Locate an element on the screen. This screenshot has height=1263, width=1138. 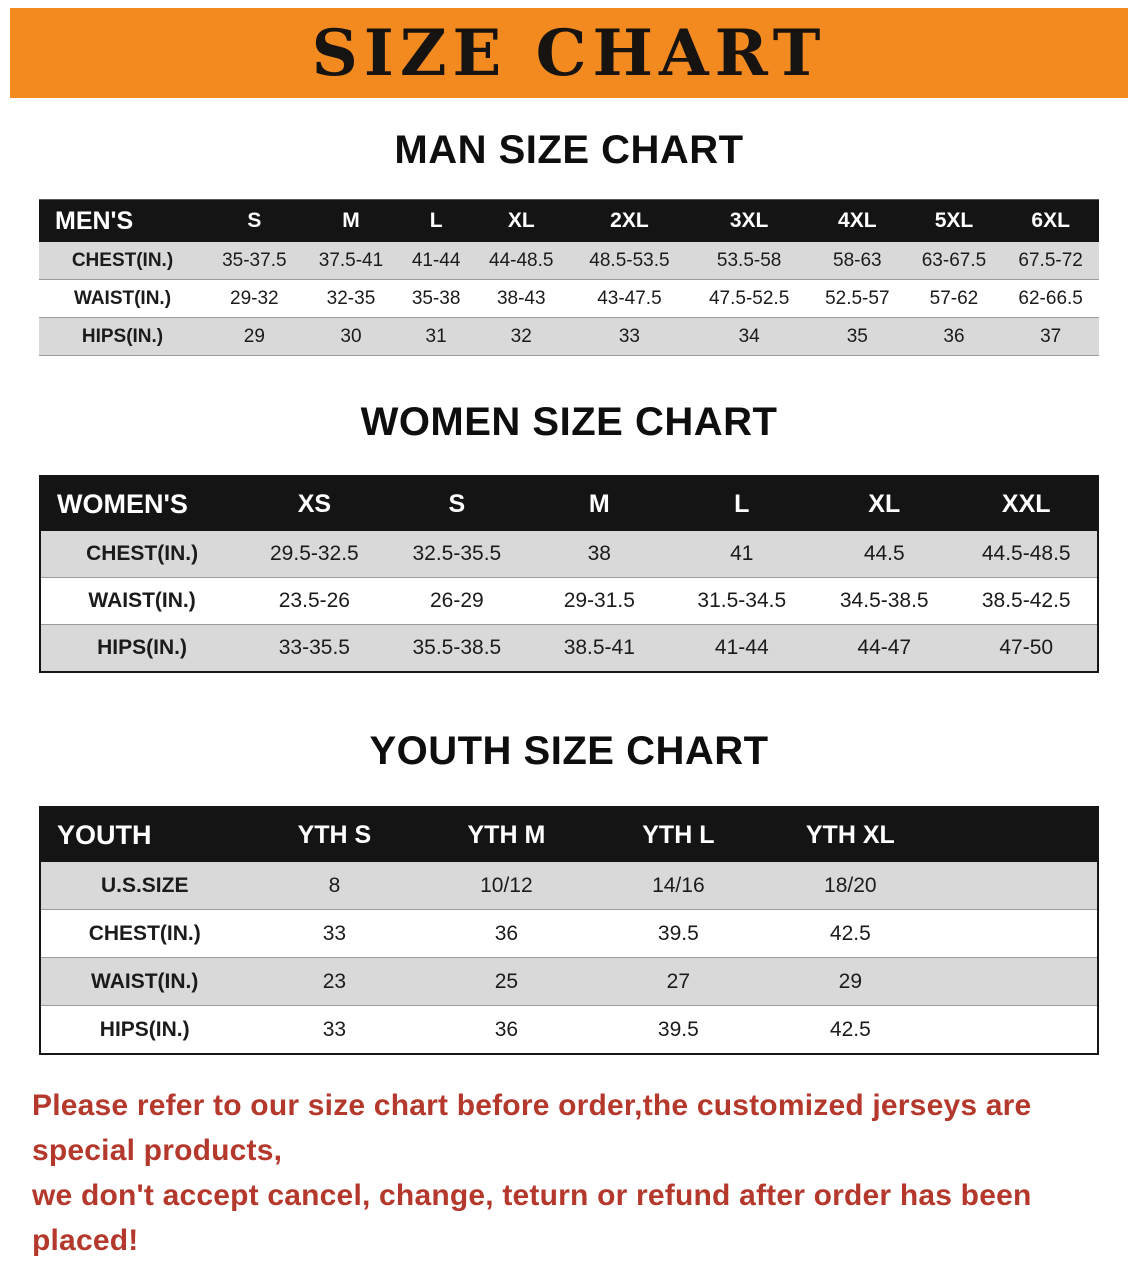
size-value-cell: 35-37.5 is located at coordinates (254, 261).